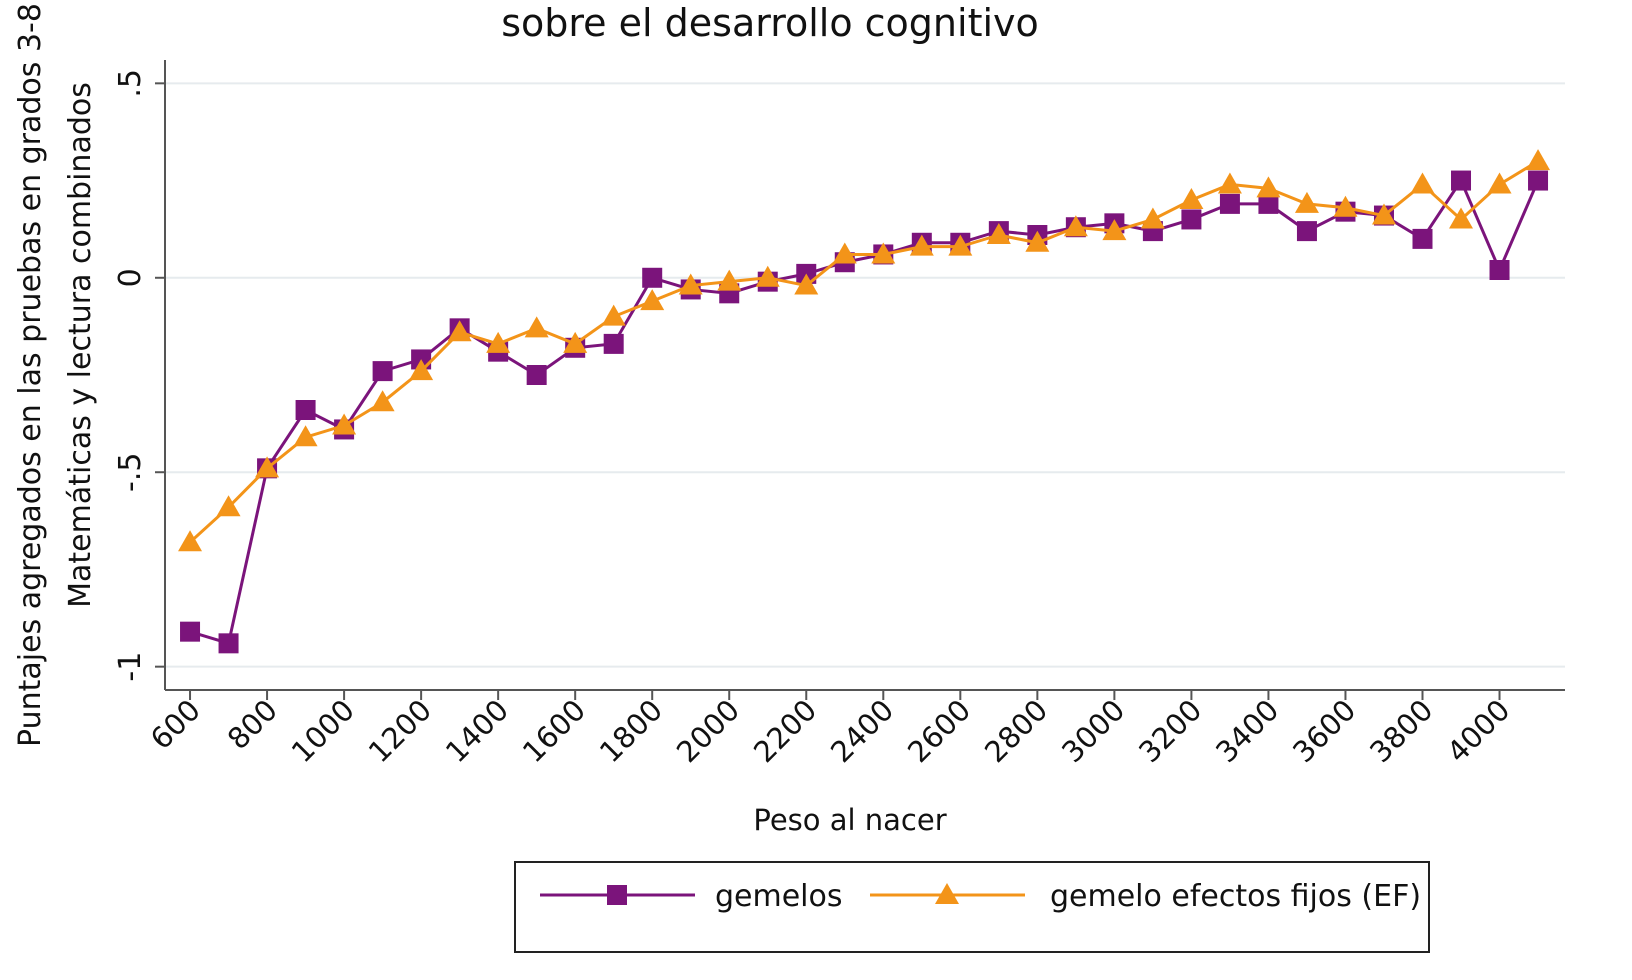 Image resolution: width=1632 pixels, height=980 pixels. Describe the element at coordinates (849, 820) in the screenshot. I see `x-axis-label: Peso al nacer` at that location.